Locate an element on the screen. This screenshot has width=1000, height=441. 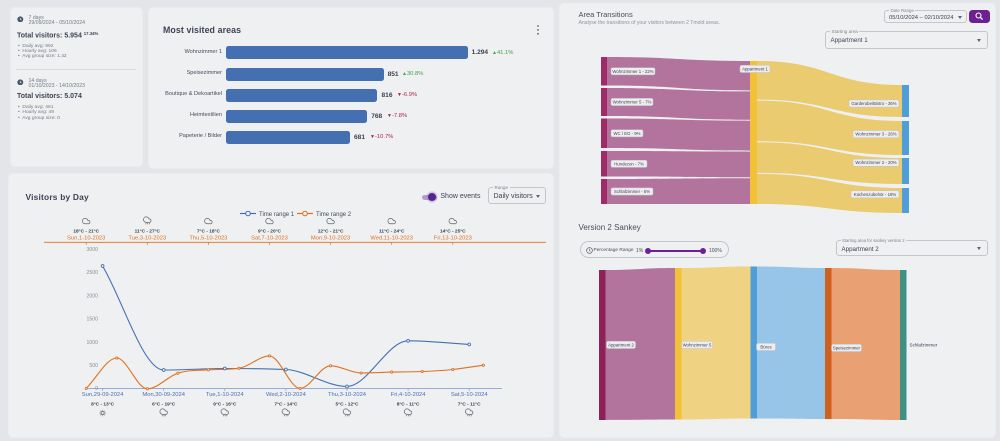
svg-text: Mon,30-09-2024 is located at coordinates (163, 395).